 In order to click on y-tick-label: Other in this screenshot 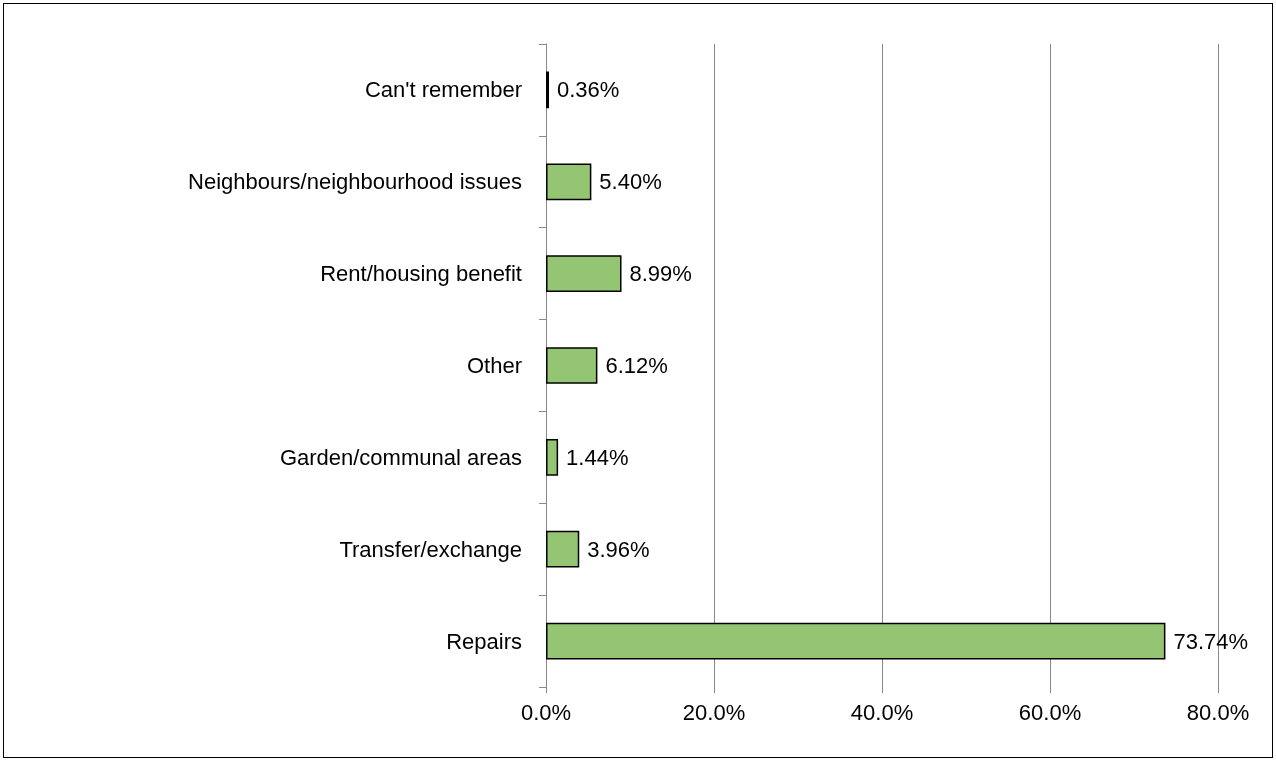, I will do `click(494, 365)`.